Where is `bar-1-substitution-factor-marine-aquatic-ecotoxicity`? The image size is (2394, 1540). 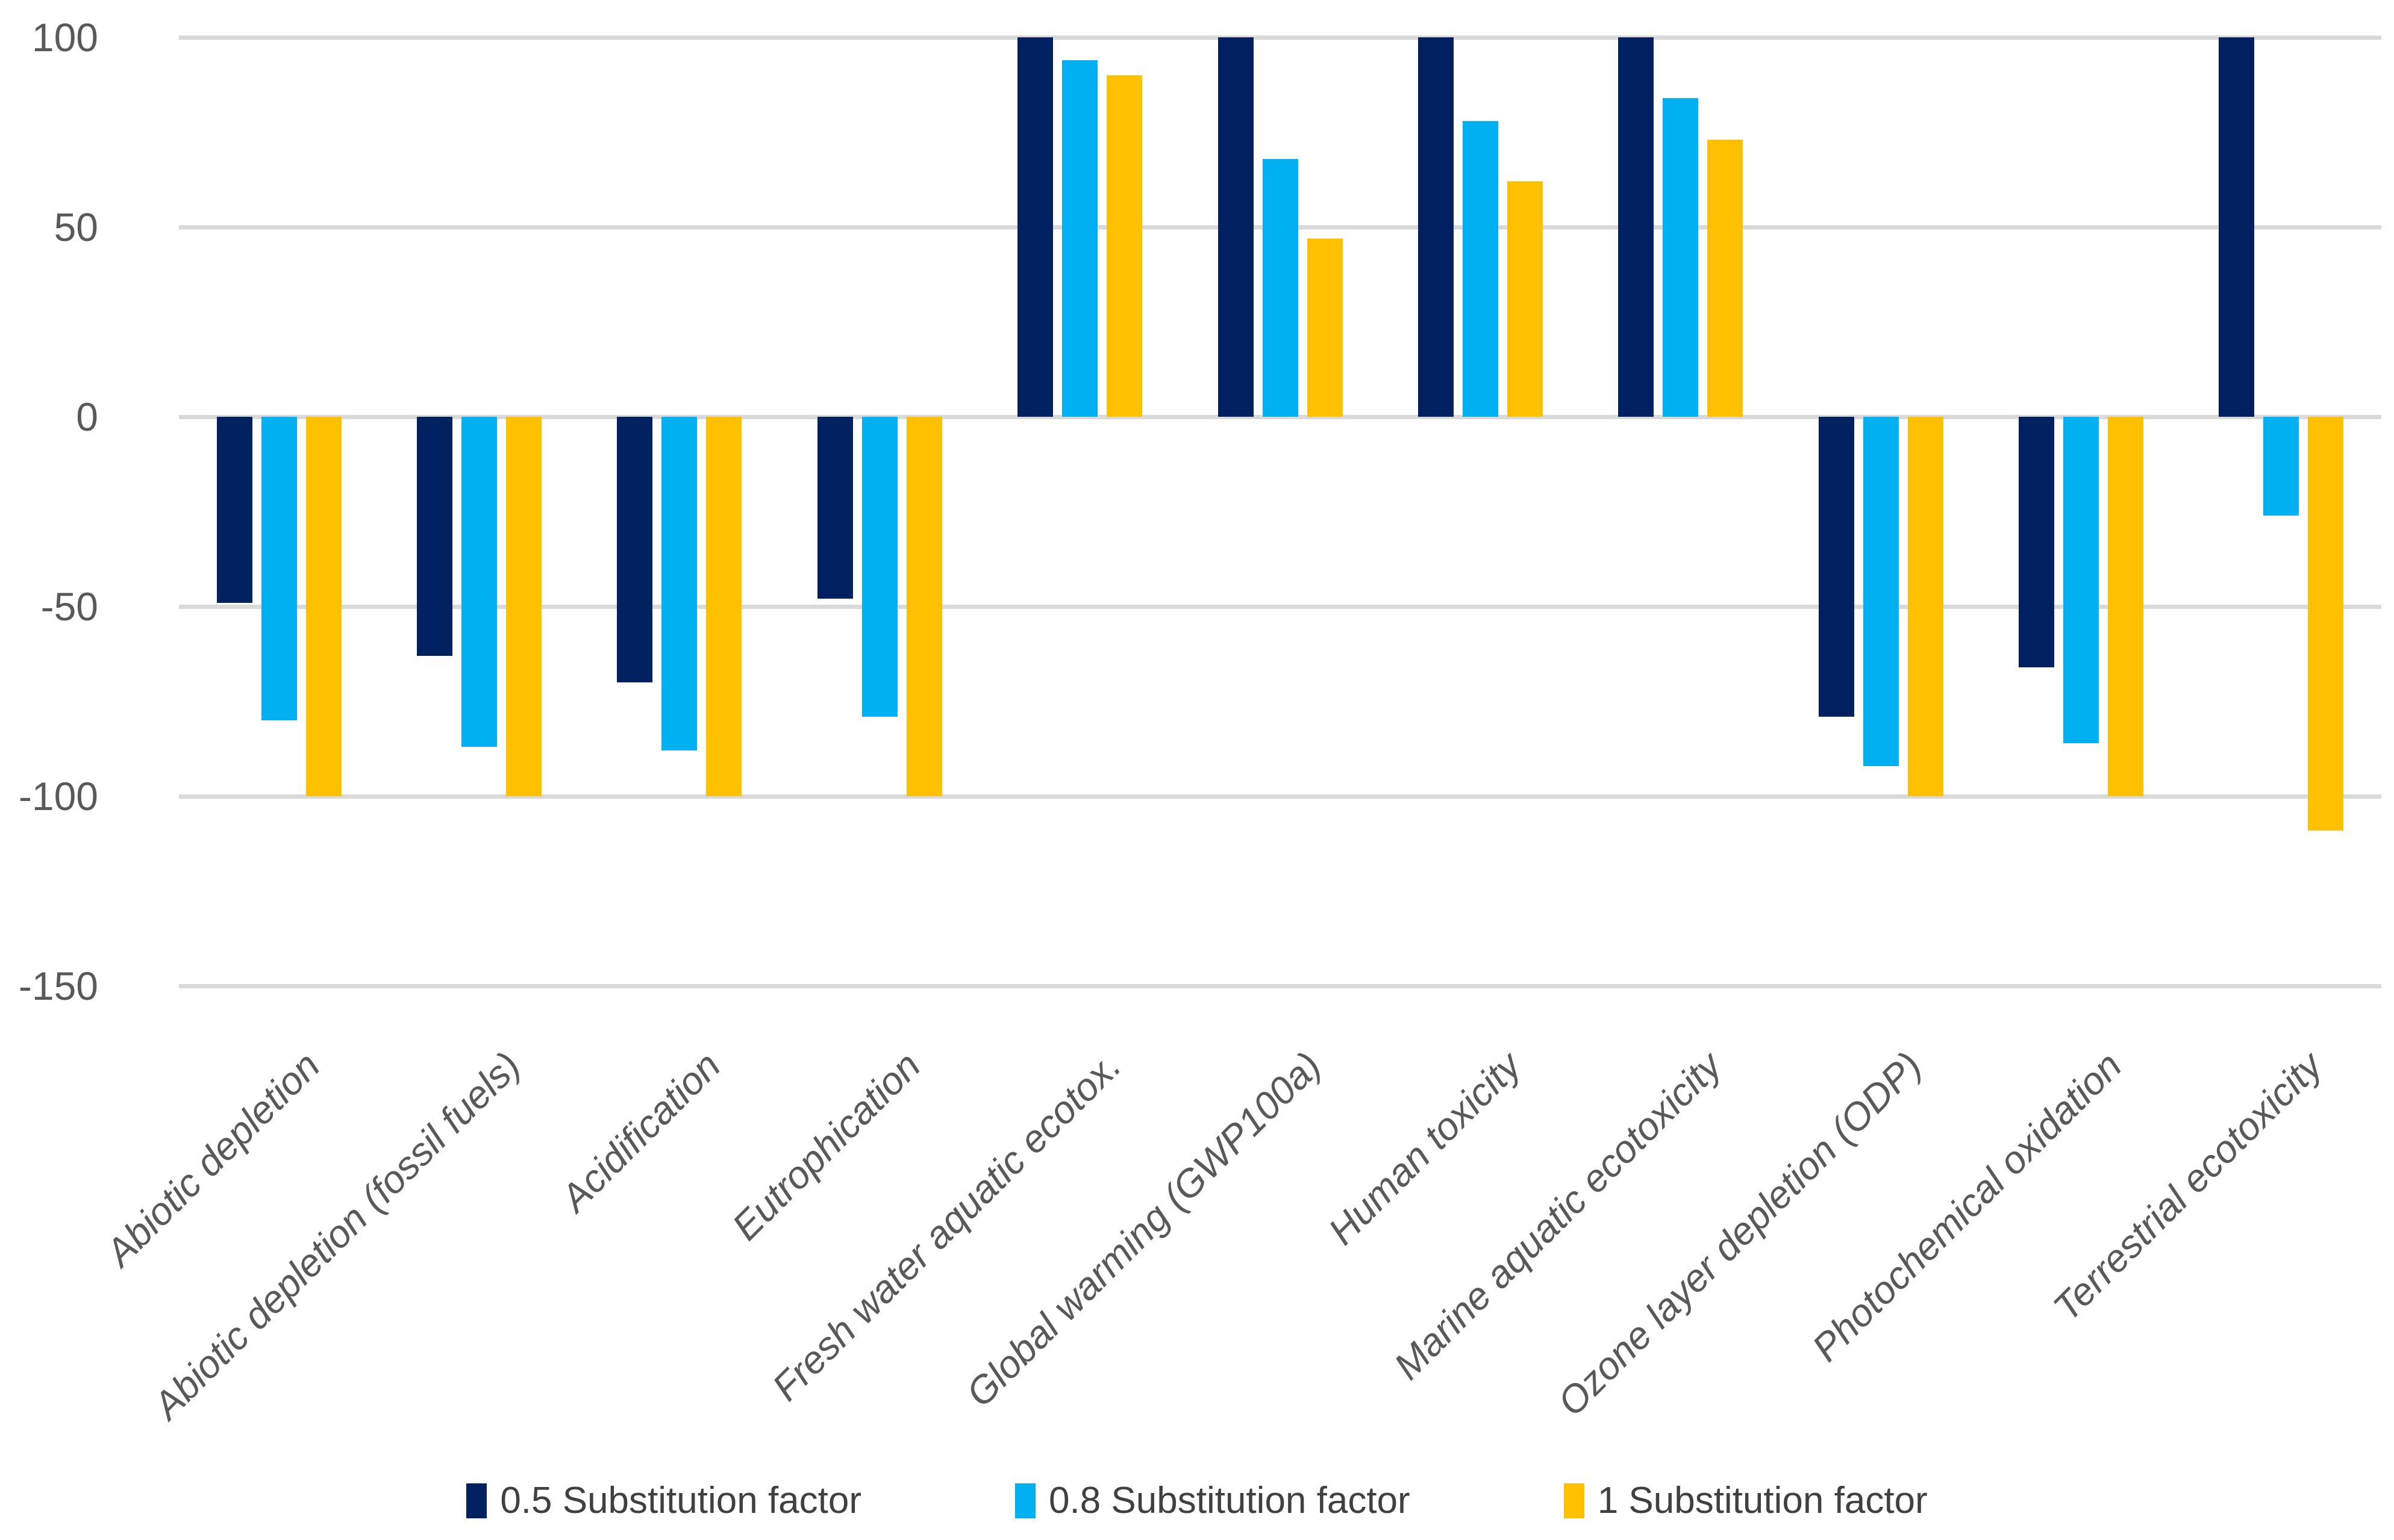 bar-1-substitution-factor-marine-aquatic-ecotoxicity is located at coordinates (1725, 278).